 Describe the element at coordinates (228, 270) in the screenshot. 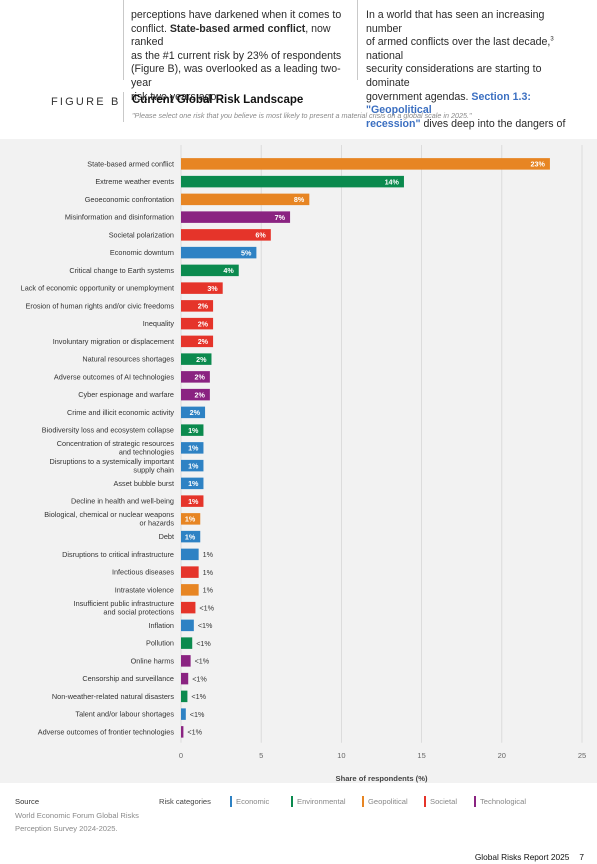

I see `bar-value-label: 4%` at that location.